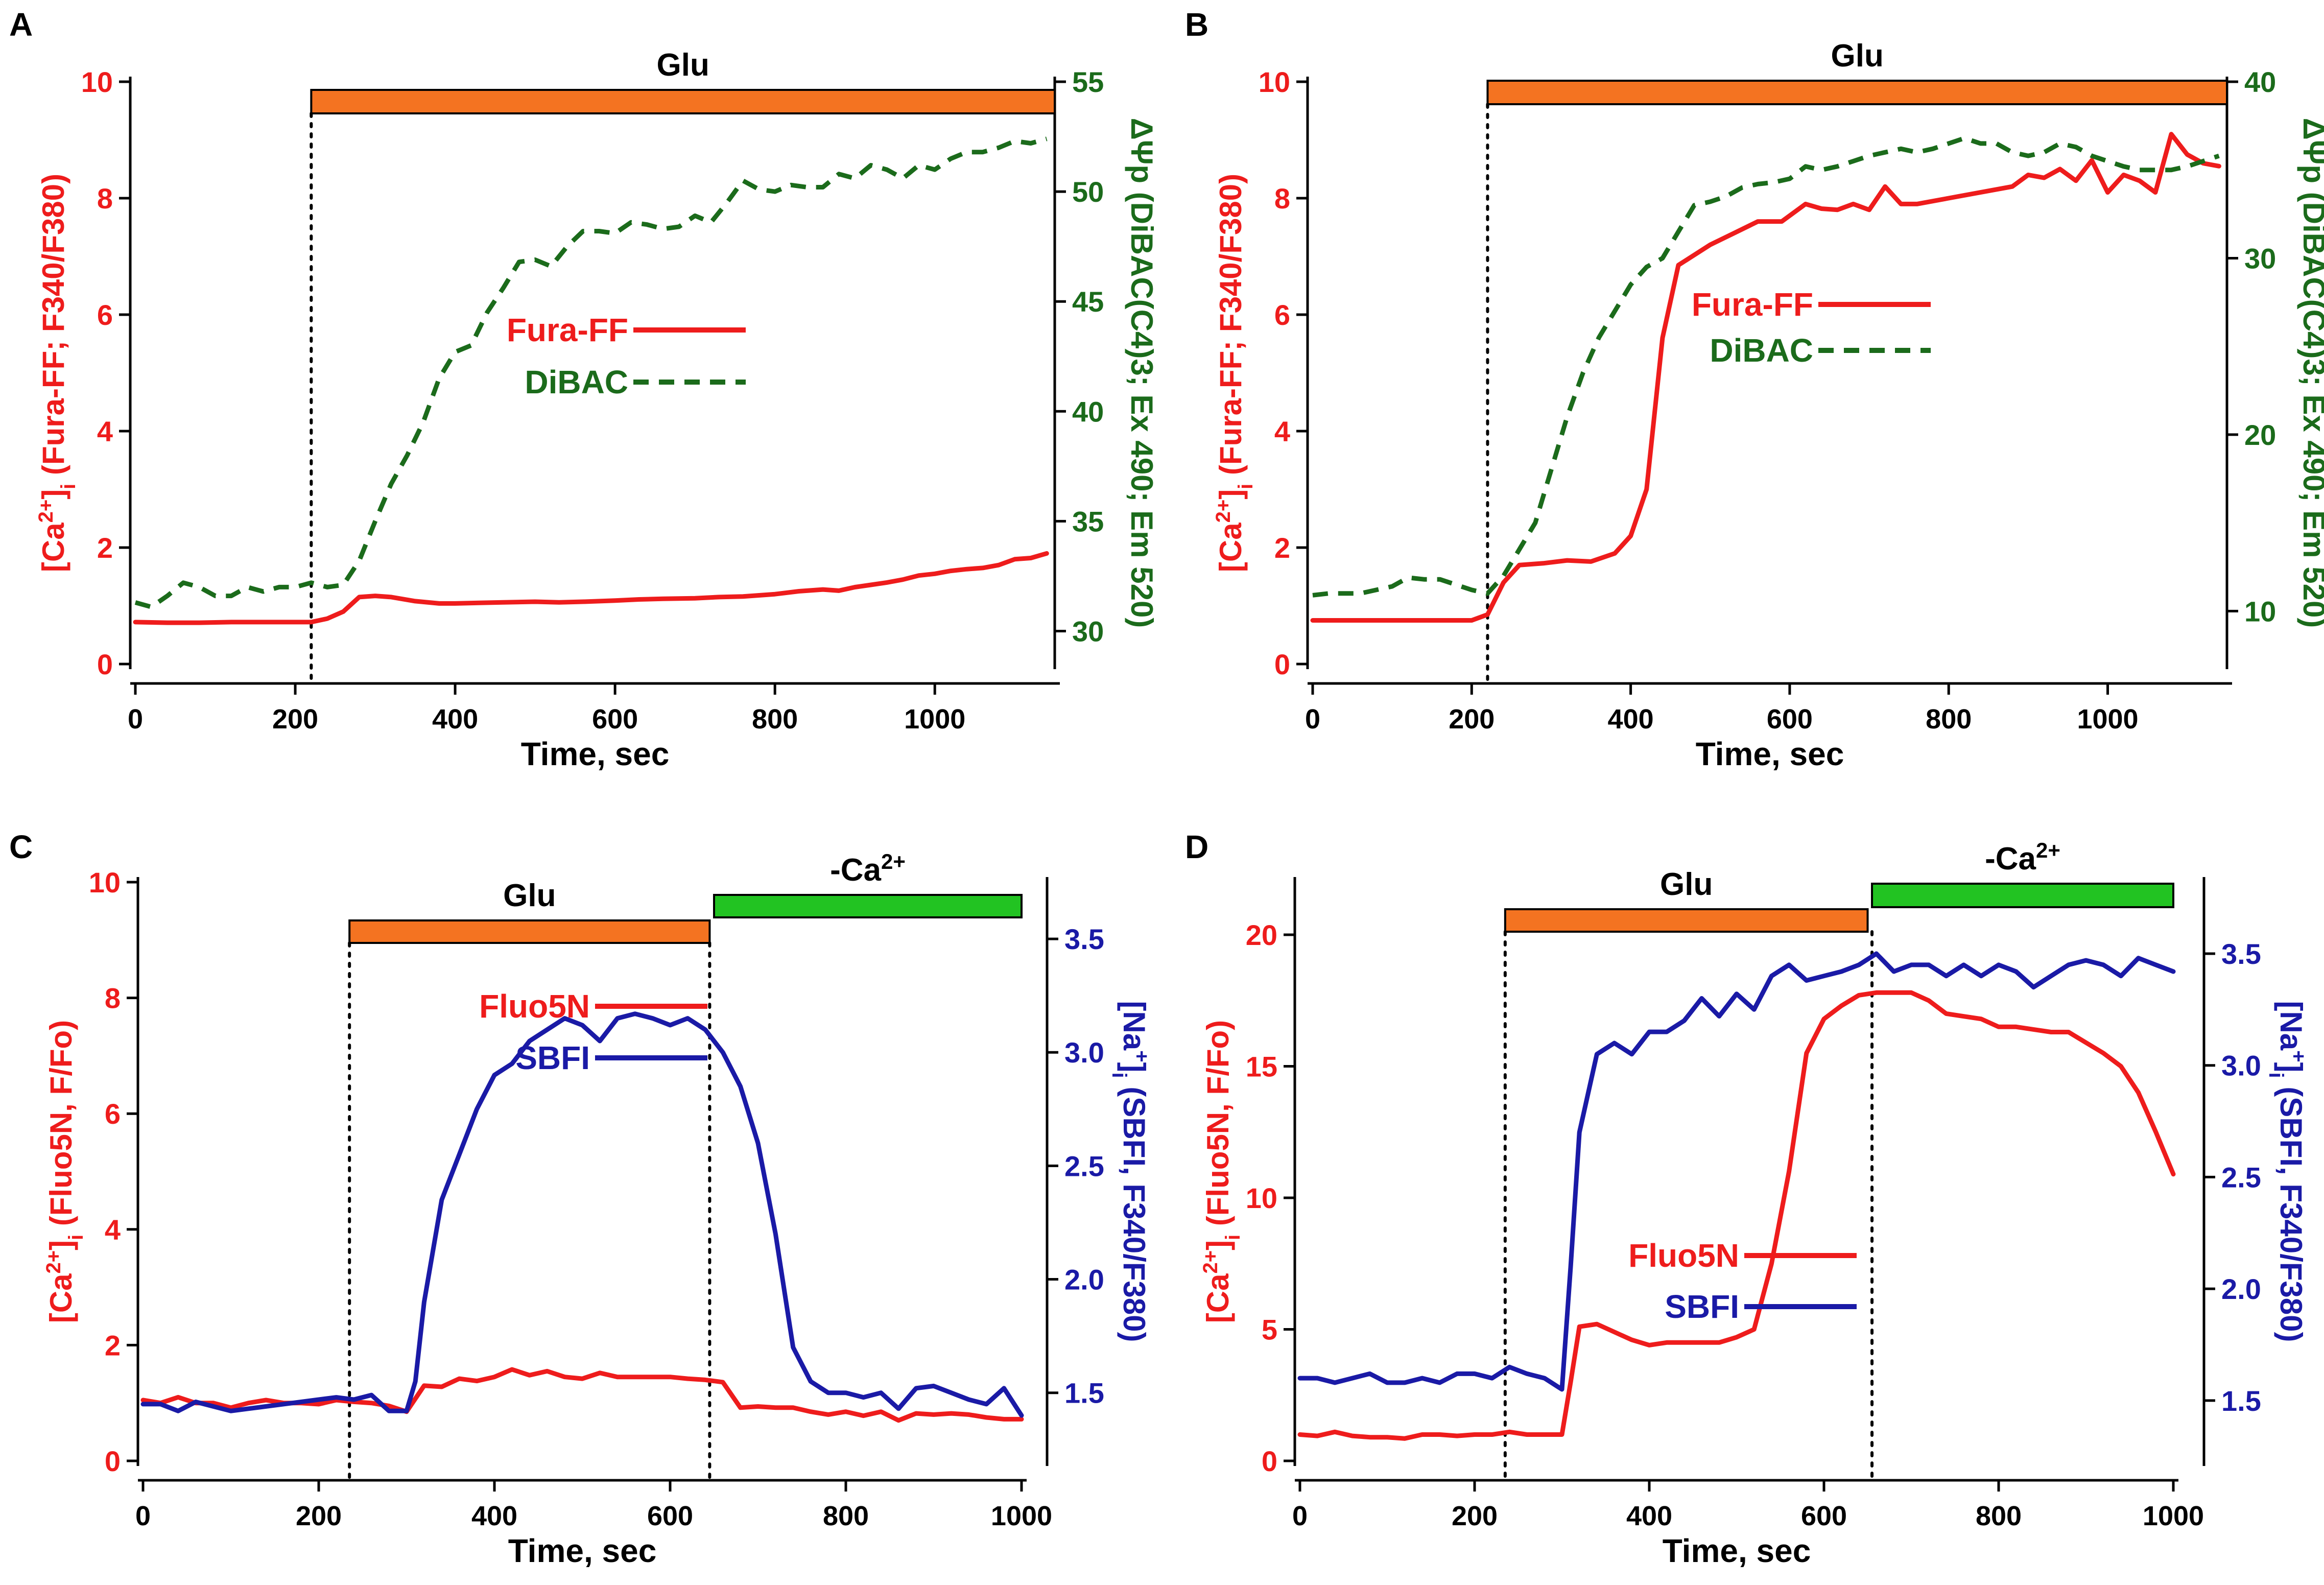  I want to click on right-axis-tick-label: 50, so click(1088, 192).